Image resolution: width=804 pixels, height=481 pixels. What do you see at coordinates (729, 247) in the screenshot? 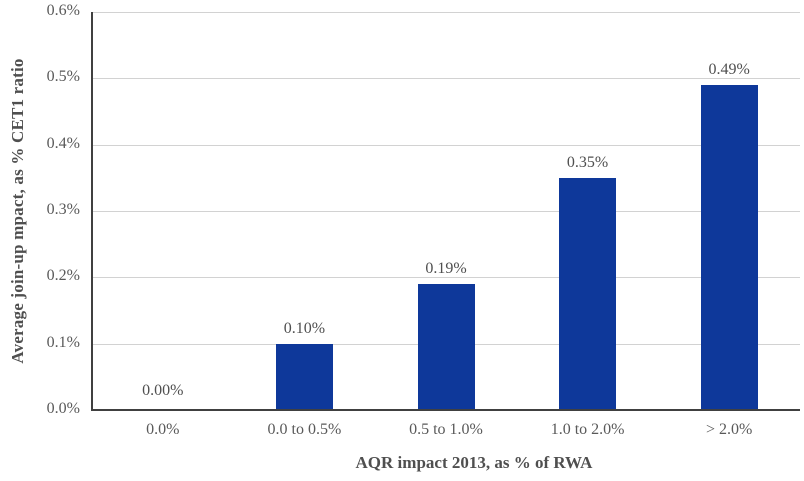
I see `bar-> 2.0%` at bounding box center [729, 247].